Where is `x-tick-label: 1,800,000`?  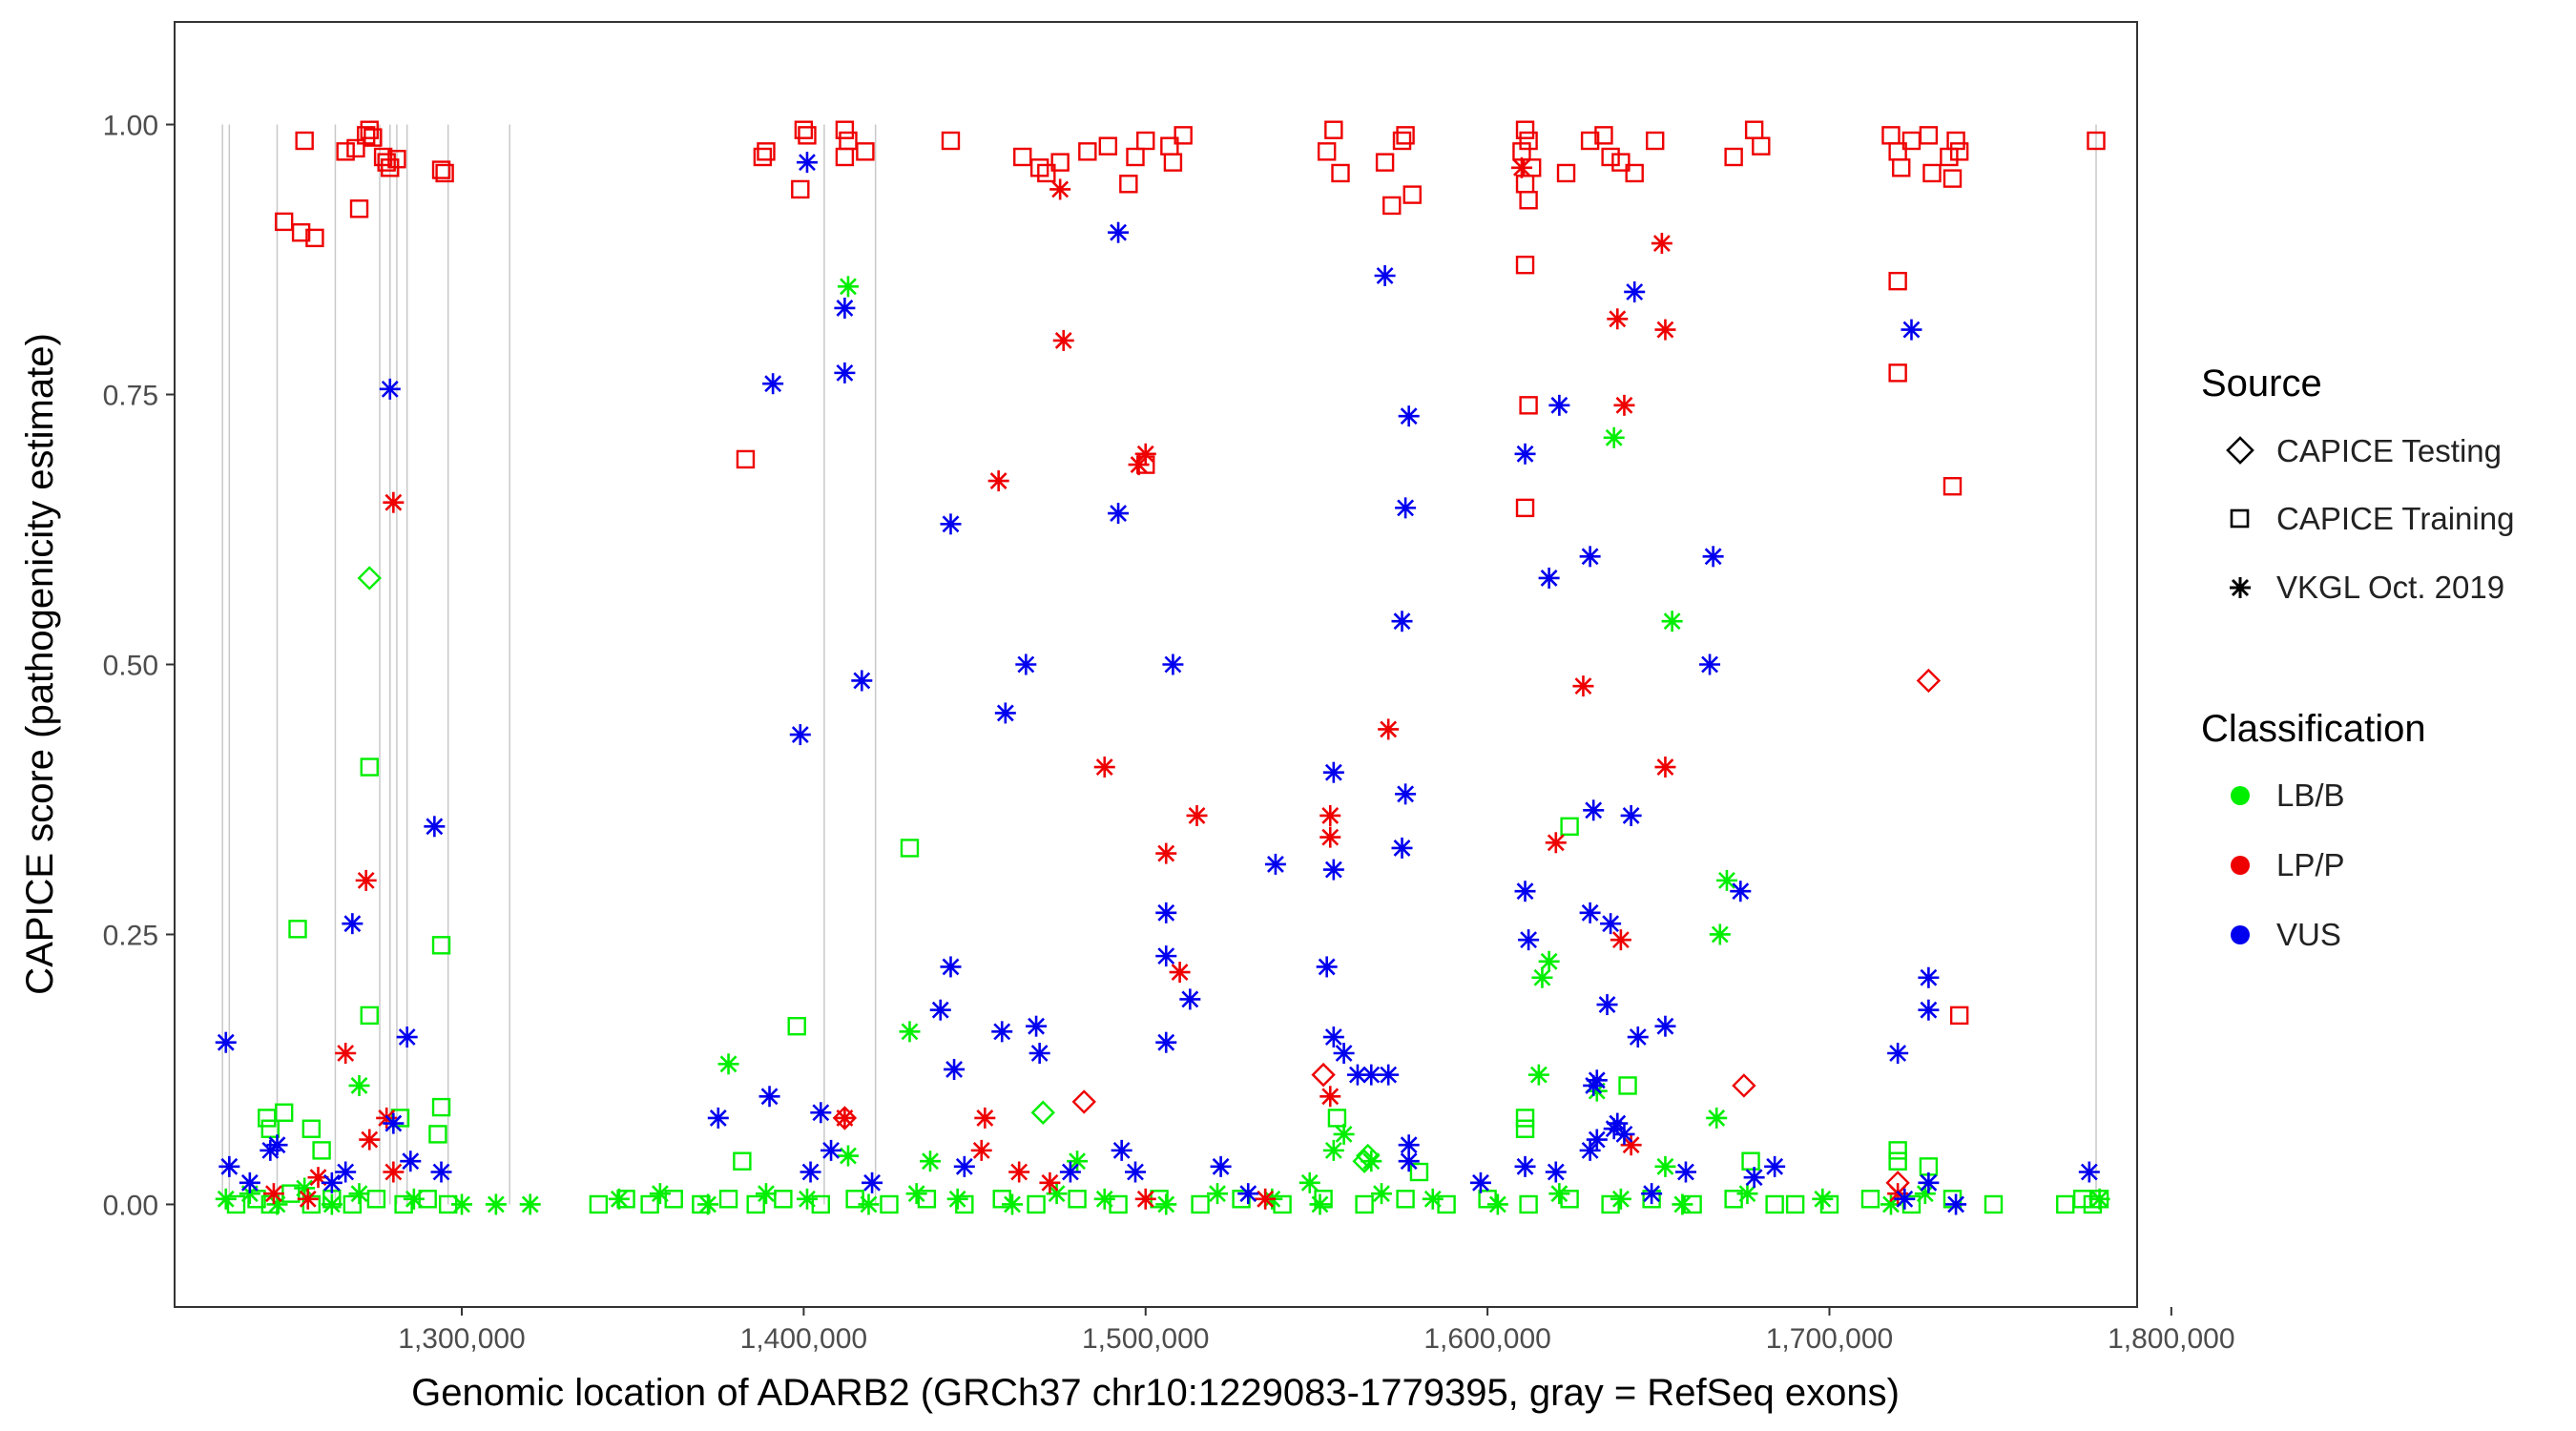
x-tick-label: 1,800,000 is located at coordinates (2171, 1339).